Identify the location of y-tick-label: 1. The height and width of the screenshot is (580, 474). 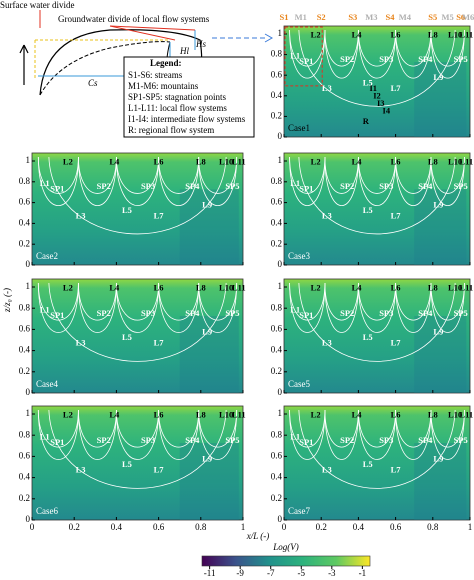
(280, 33).